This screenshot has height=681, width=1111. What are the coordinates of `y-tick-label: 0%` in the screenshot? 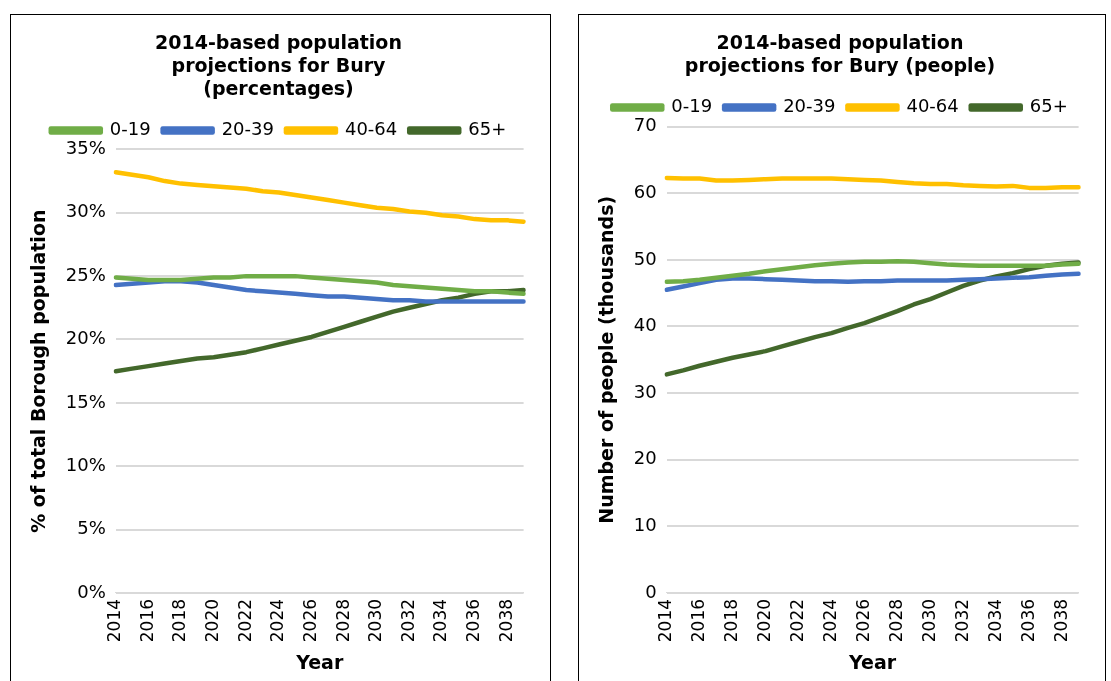 It's located at (91, 591).